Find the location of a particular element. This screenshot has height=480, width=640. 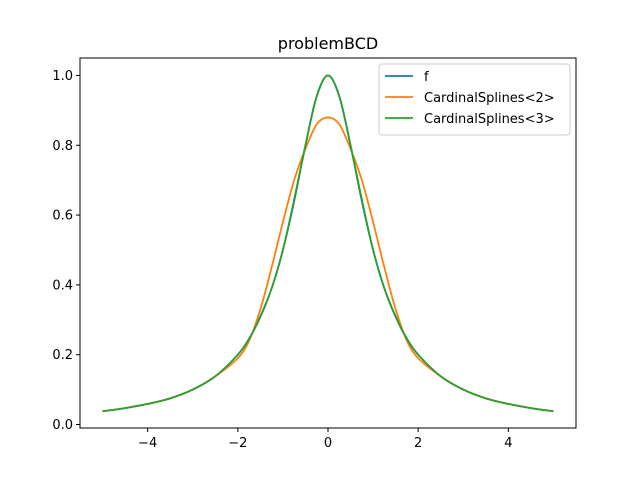

y-tick-label: 0.0 is located at coordinates (62, 425).